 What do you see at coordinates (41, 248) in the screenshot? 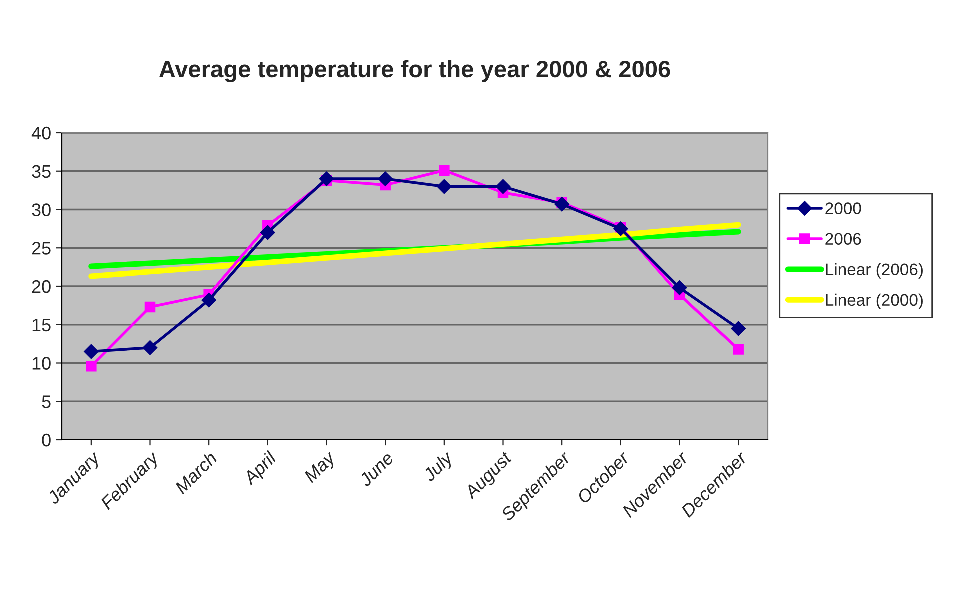
I see `y-tick-label: 25` at bounding box center [41, 248].